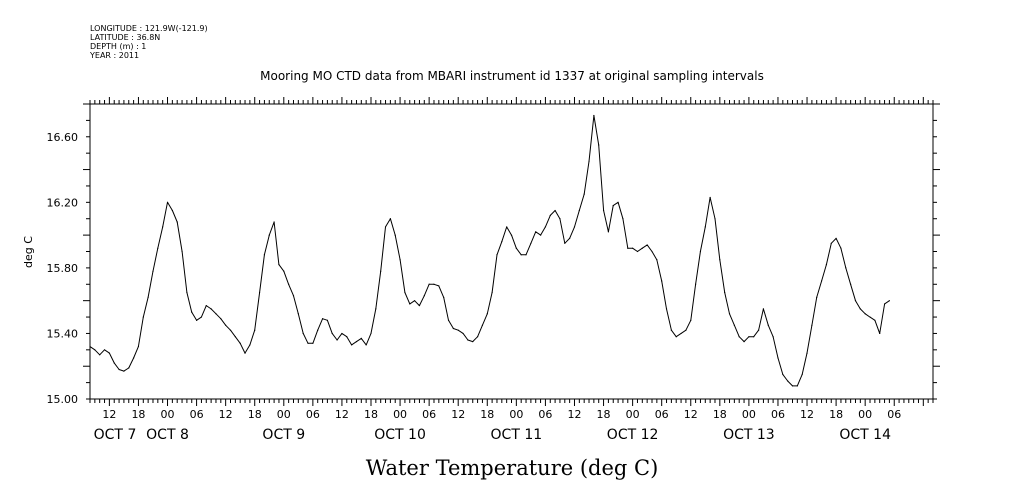 This screenshot has width=1009, height=504. What do you see at coordinates (115, 435) in the screenshot?
I see `x-day-label: OCT 7` at bounding box center [115, 435].